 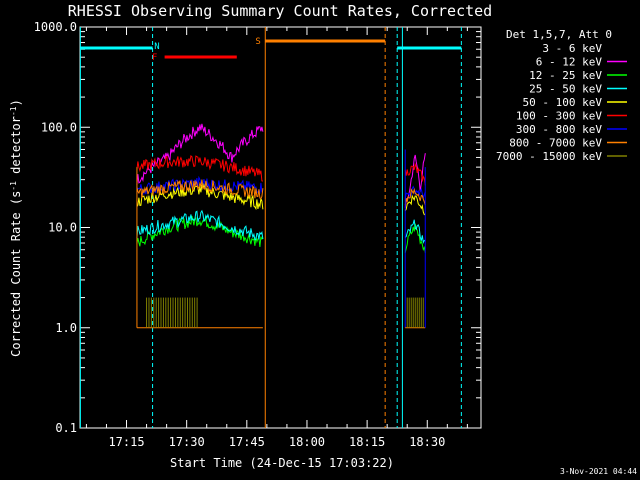 I want to click on legend-label: 800 - 7000 keV, so click(x=555, y=143).